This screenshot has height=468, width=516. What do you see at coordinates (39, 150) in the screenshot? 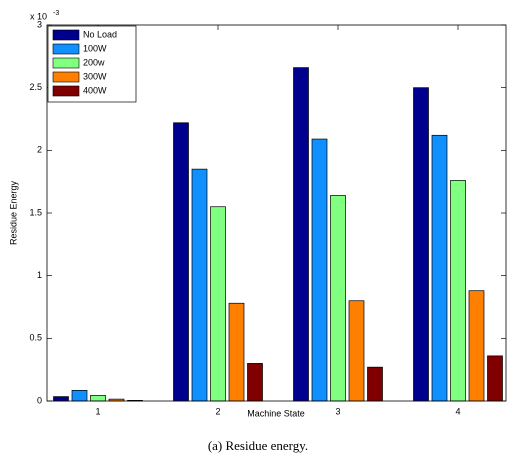
I see `y-tick-label: 2` at bounding box center [39, 150].